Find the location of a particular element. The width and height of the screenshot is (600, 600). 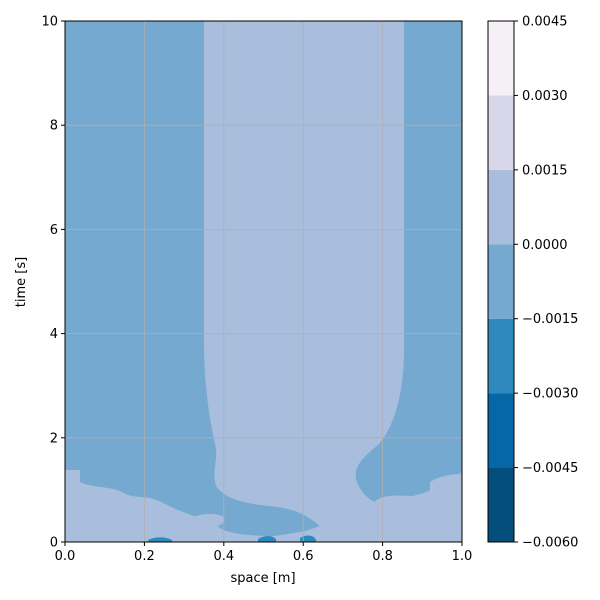

colorbar-tick-label: 0.0000 is located at coordinates (545, 245).